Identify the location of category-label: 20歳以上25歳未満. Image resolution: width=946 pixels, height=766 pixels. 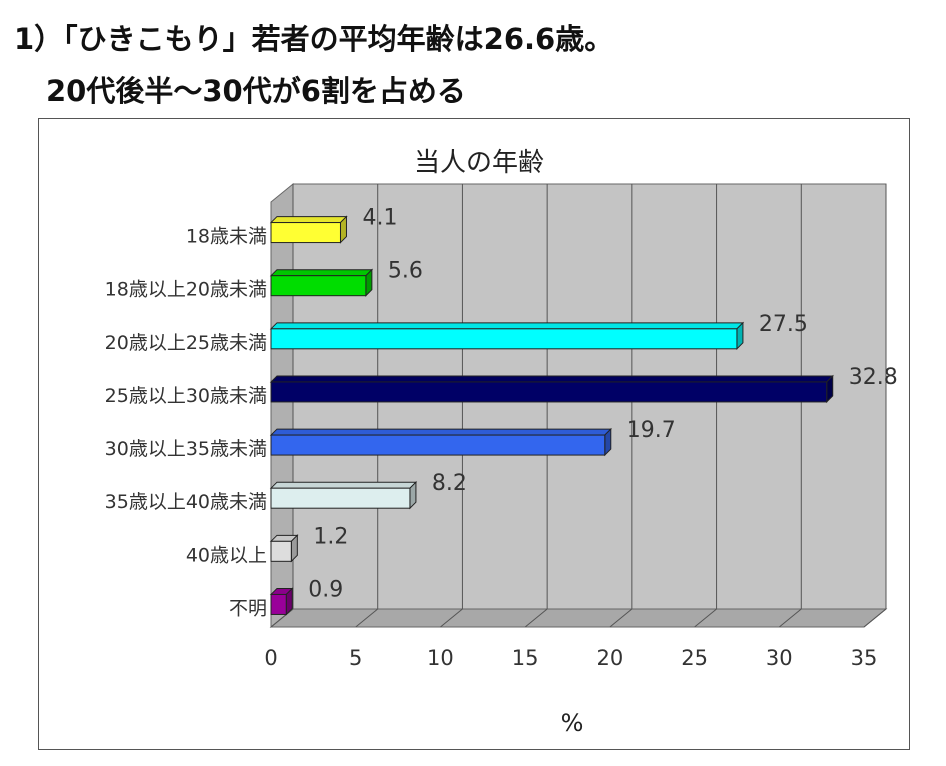
(186, 343).